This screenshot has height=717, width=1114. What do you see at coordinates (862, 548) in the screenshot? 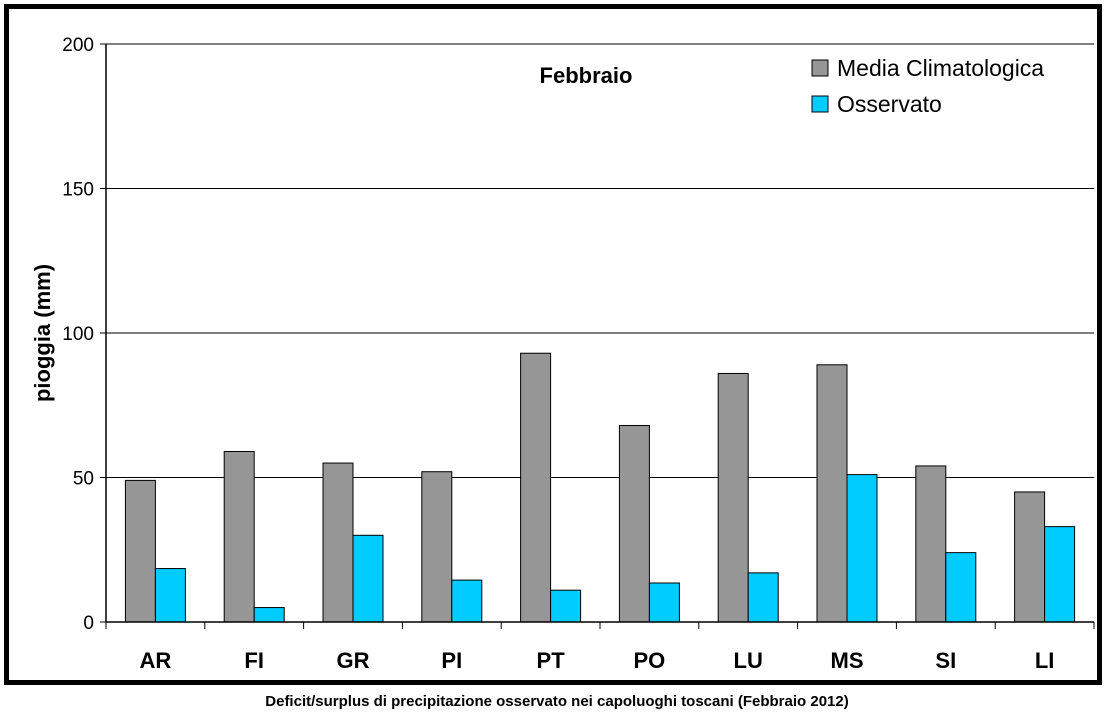
I see `bar-osservato-ms` at bounding box center [862, 548].